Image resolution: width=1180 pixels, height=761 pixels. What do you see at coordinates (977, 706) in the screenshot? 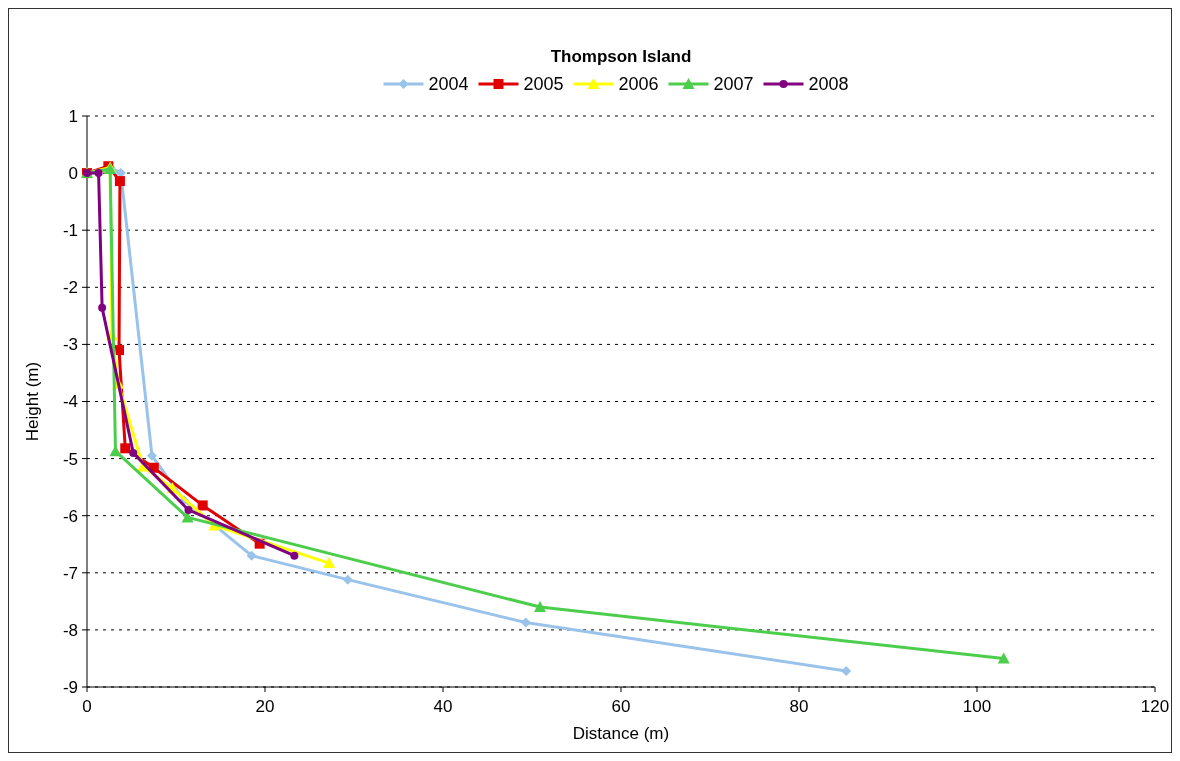
I see `x-tick-label: 100` at bounding box center [977, 706].